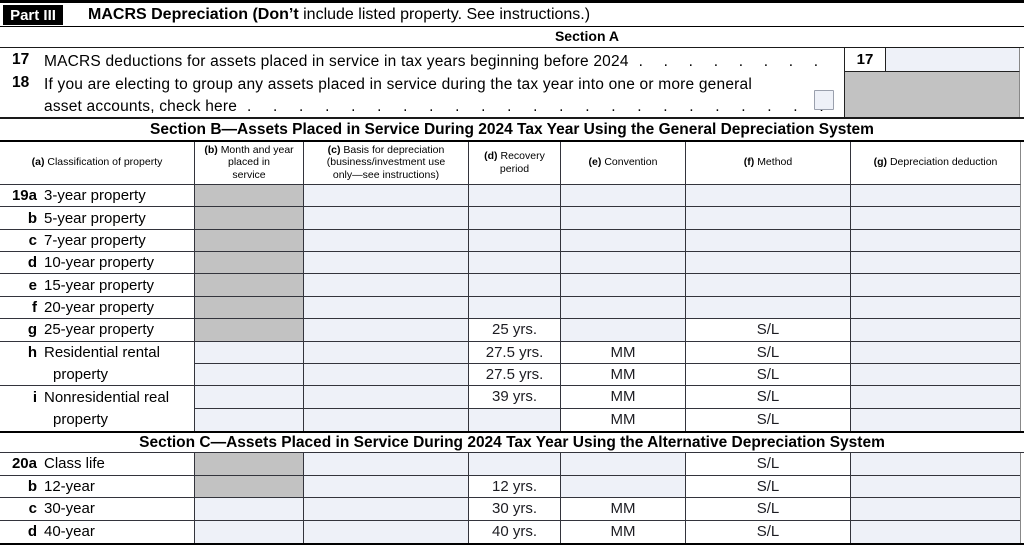  I want to click on sectionB-row-5-convention, so click(622, 308).